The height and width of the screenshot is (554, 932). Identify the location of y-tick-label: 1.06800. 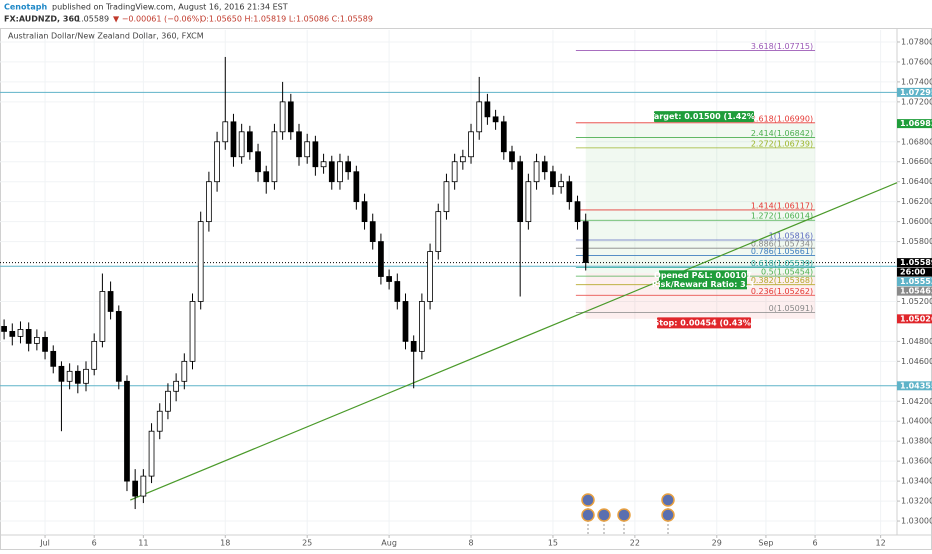
(916, 141).